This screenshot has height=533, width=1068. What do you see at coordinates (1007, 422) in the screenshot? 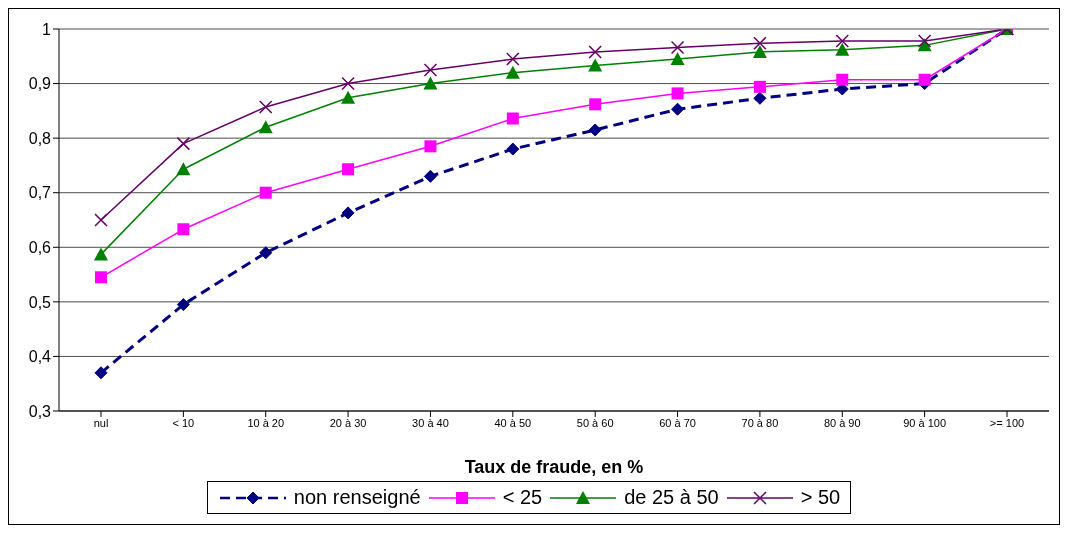
I see `x-tick-label: >= 100` at bounding box center [1007, 422].